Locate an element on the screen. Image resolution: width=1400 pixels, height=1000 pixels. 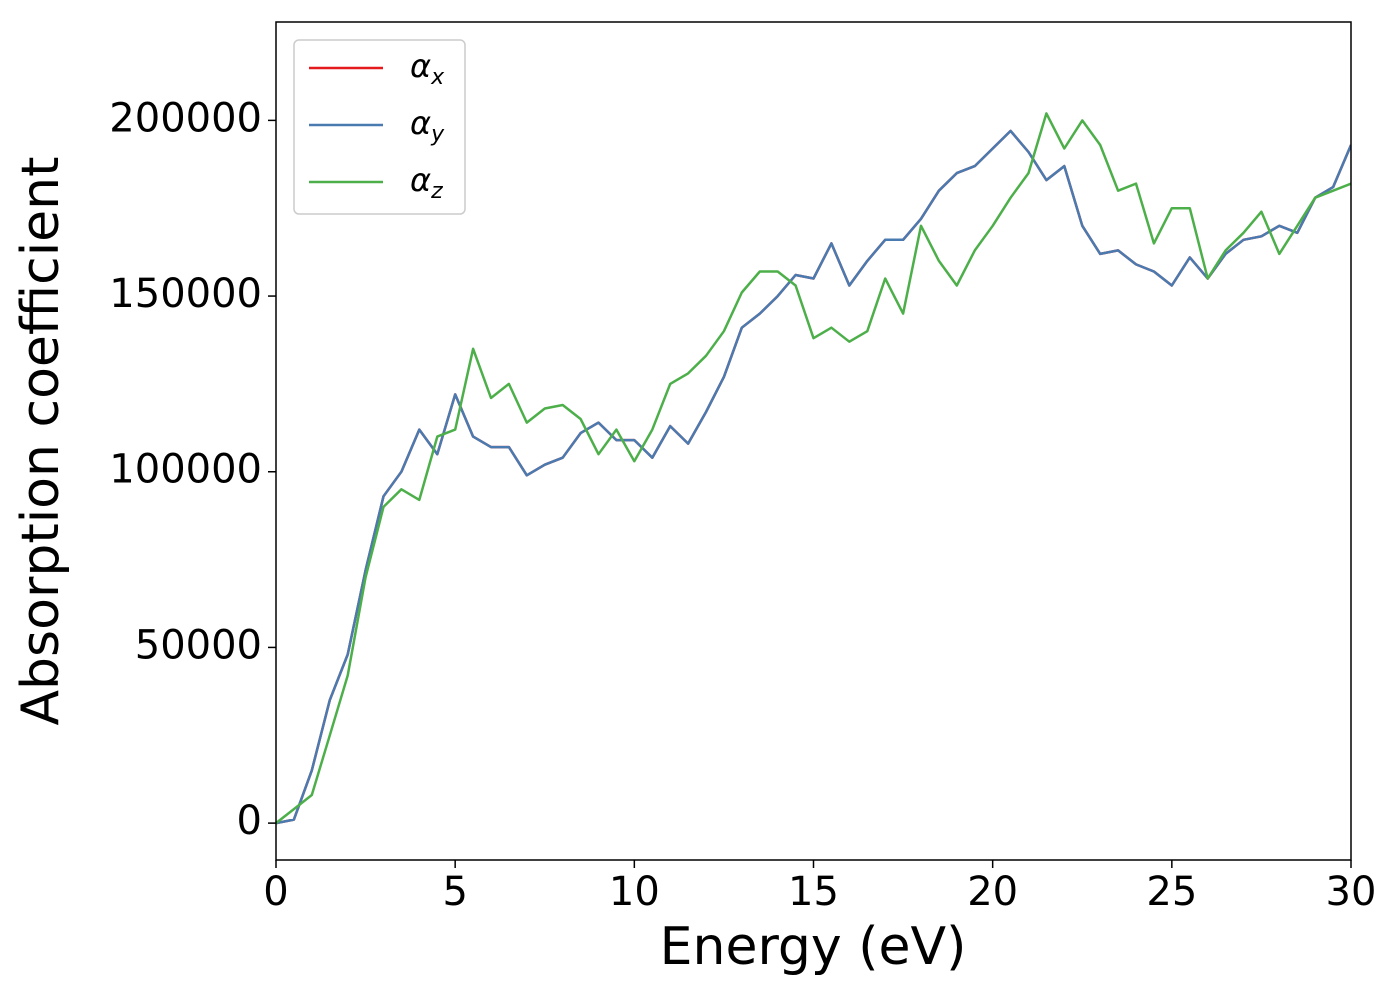
legend-label: αy is located at coordinates (427, 125).